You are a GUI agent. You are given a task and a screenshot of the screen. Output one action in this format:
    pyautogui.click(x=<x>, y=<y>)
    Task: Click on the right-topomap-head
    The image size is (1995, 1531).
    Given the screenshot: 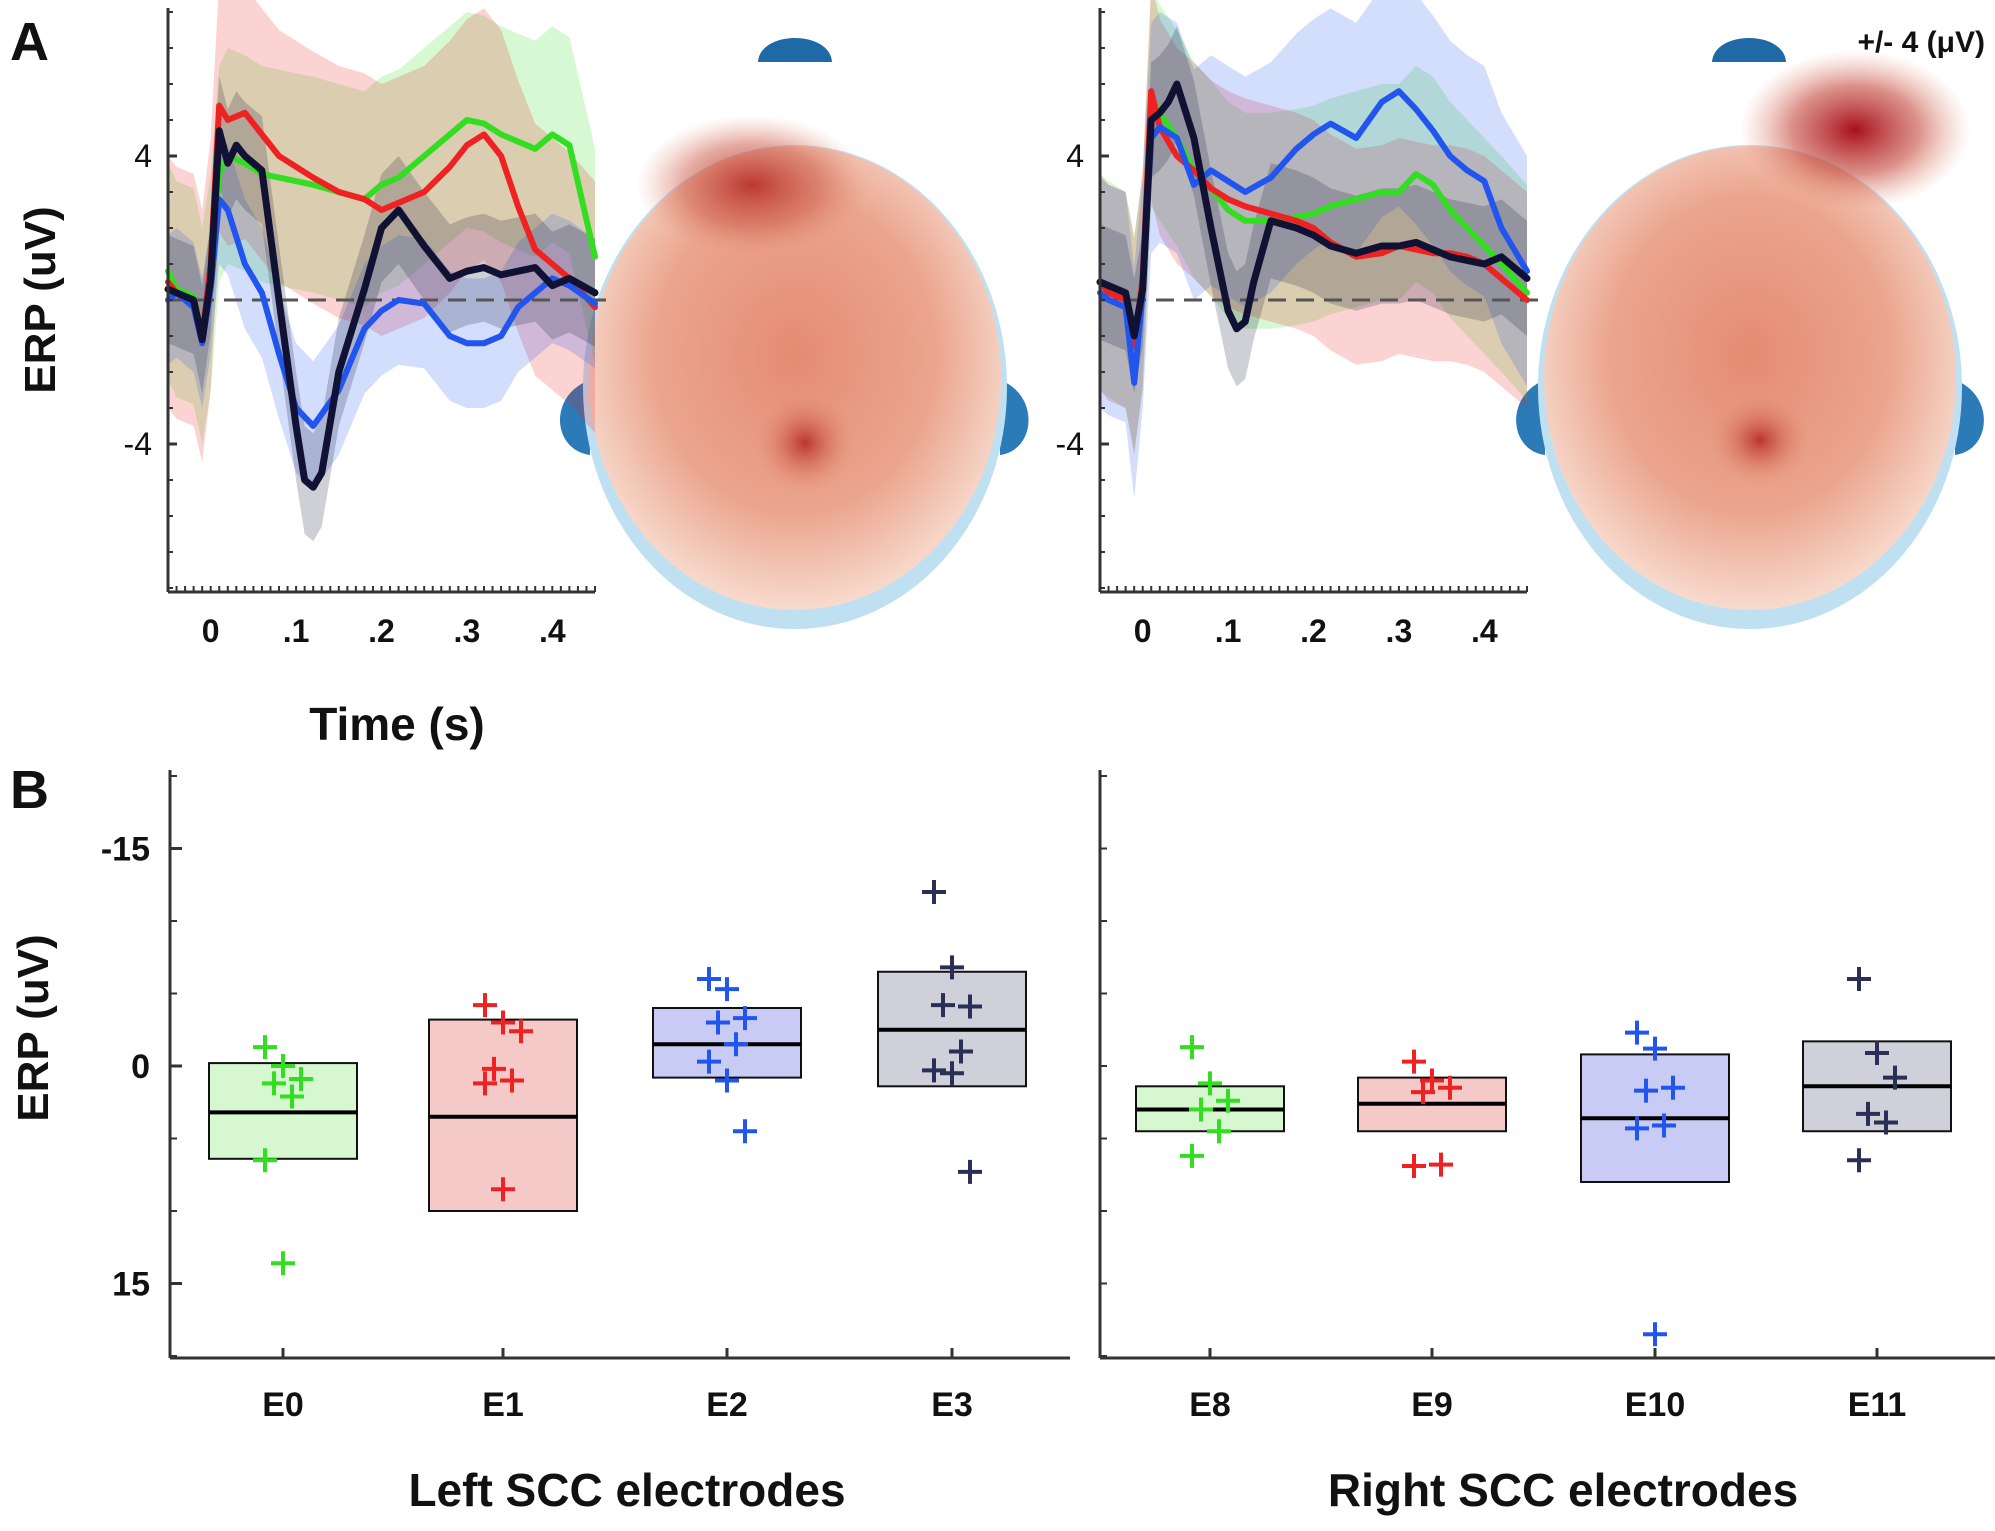 What is the action you would take?
    pyautogui.click(x=1750, y=378)
    